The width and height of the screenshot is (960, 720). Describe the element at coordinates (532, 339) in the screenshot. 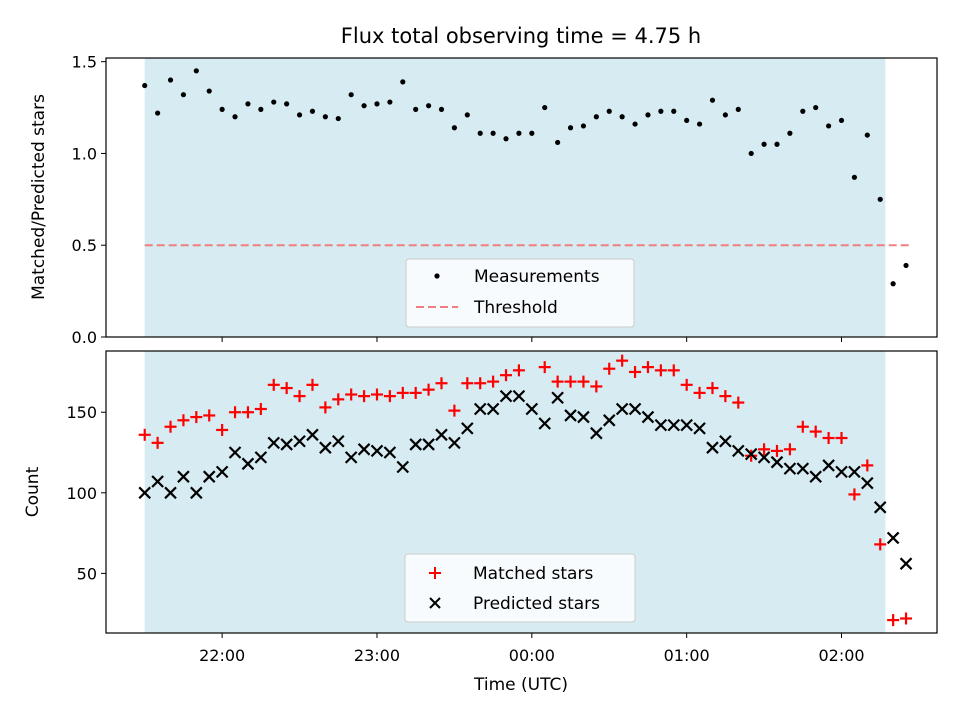

I see `top-x-axis` at that location.